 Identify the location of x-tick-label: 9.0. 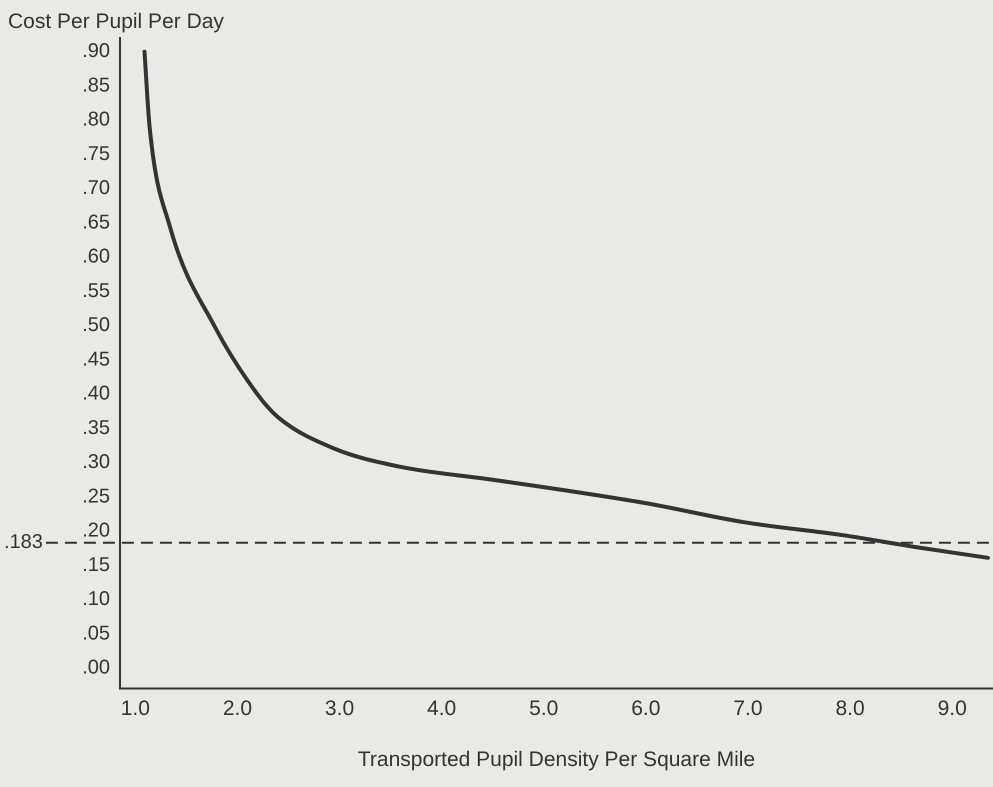
(952, 708).